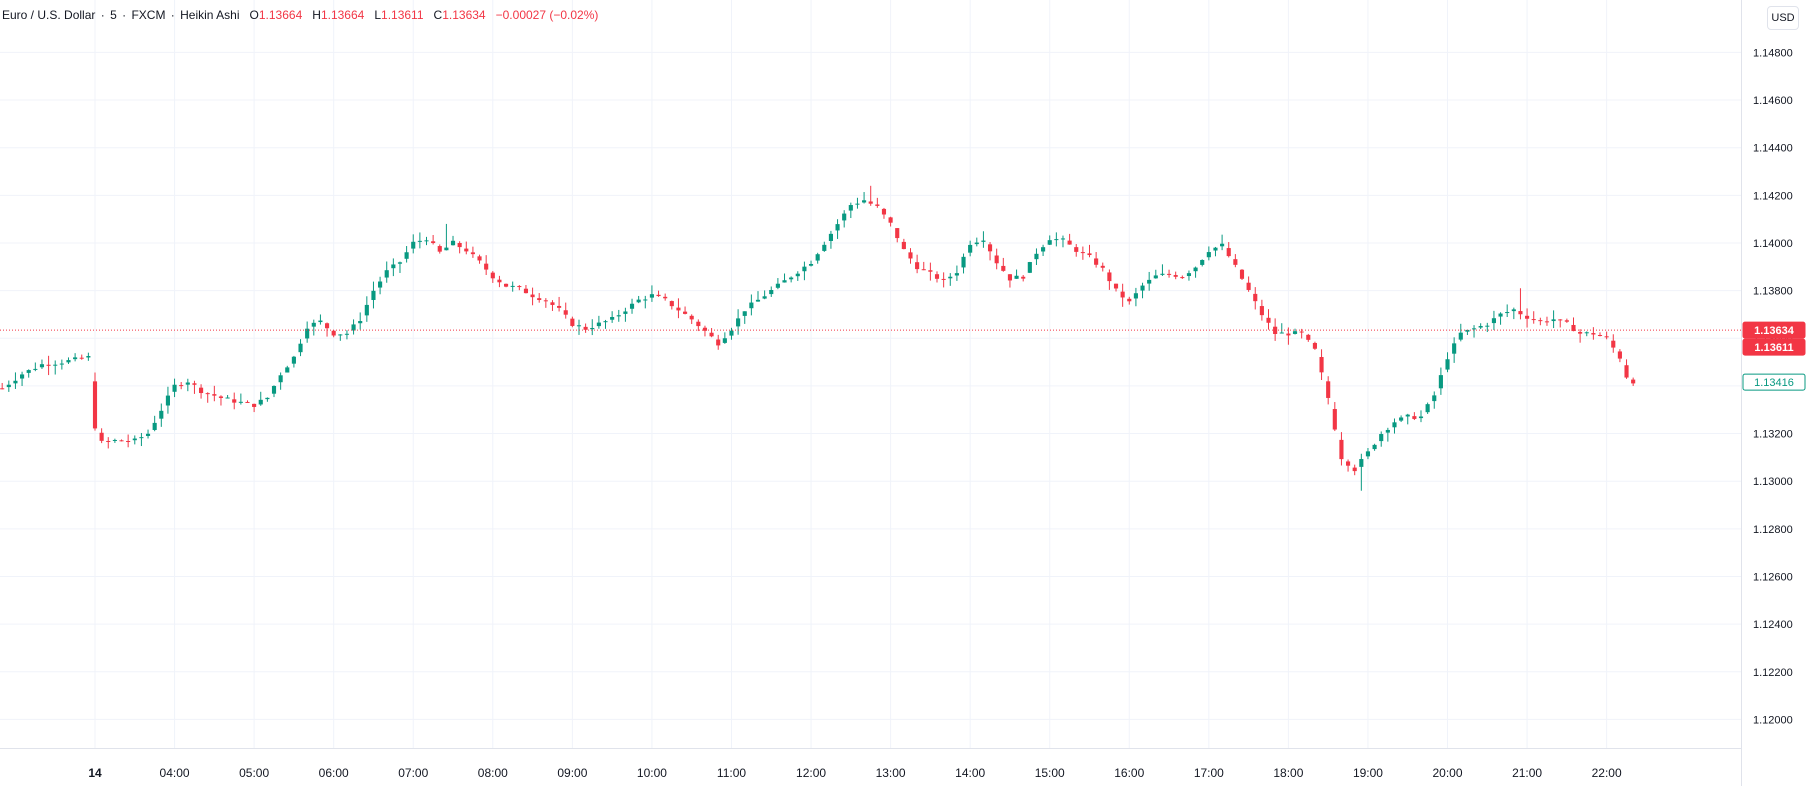 The width and height of the screenshot is (1811, 791). Describe the element at coordinates (1783, 18) in the screenshot. I see `currency-button: USD` at that location.